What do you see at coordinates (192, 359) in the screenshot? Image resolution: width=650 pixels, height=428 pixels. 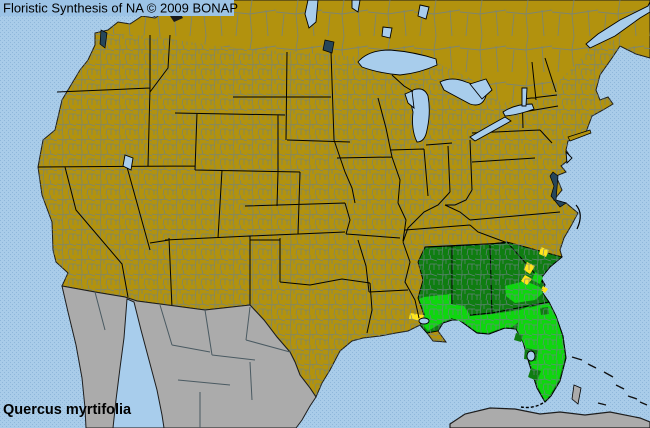 I see `mexico-state-lines` at bounding box center [192, 359].